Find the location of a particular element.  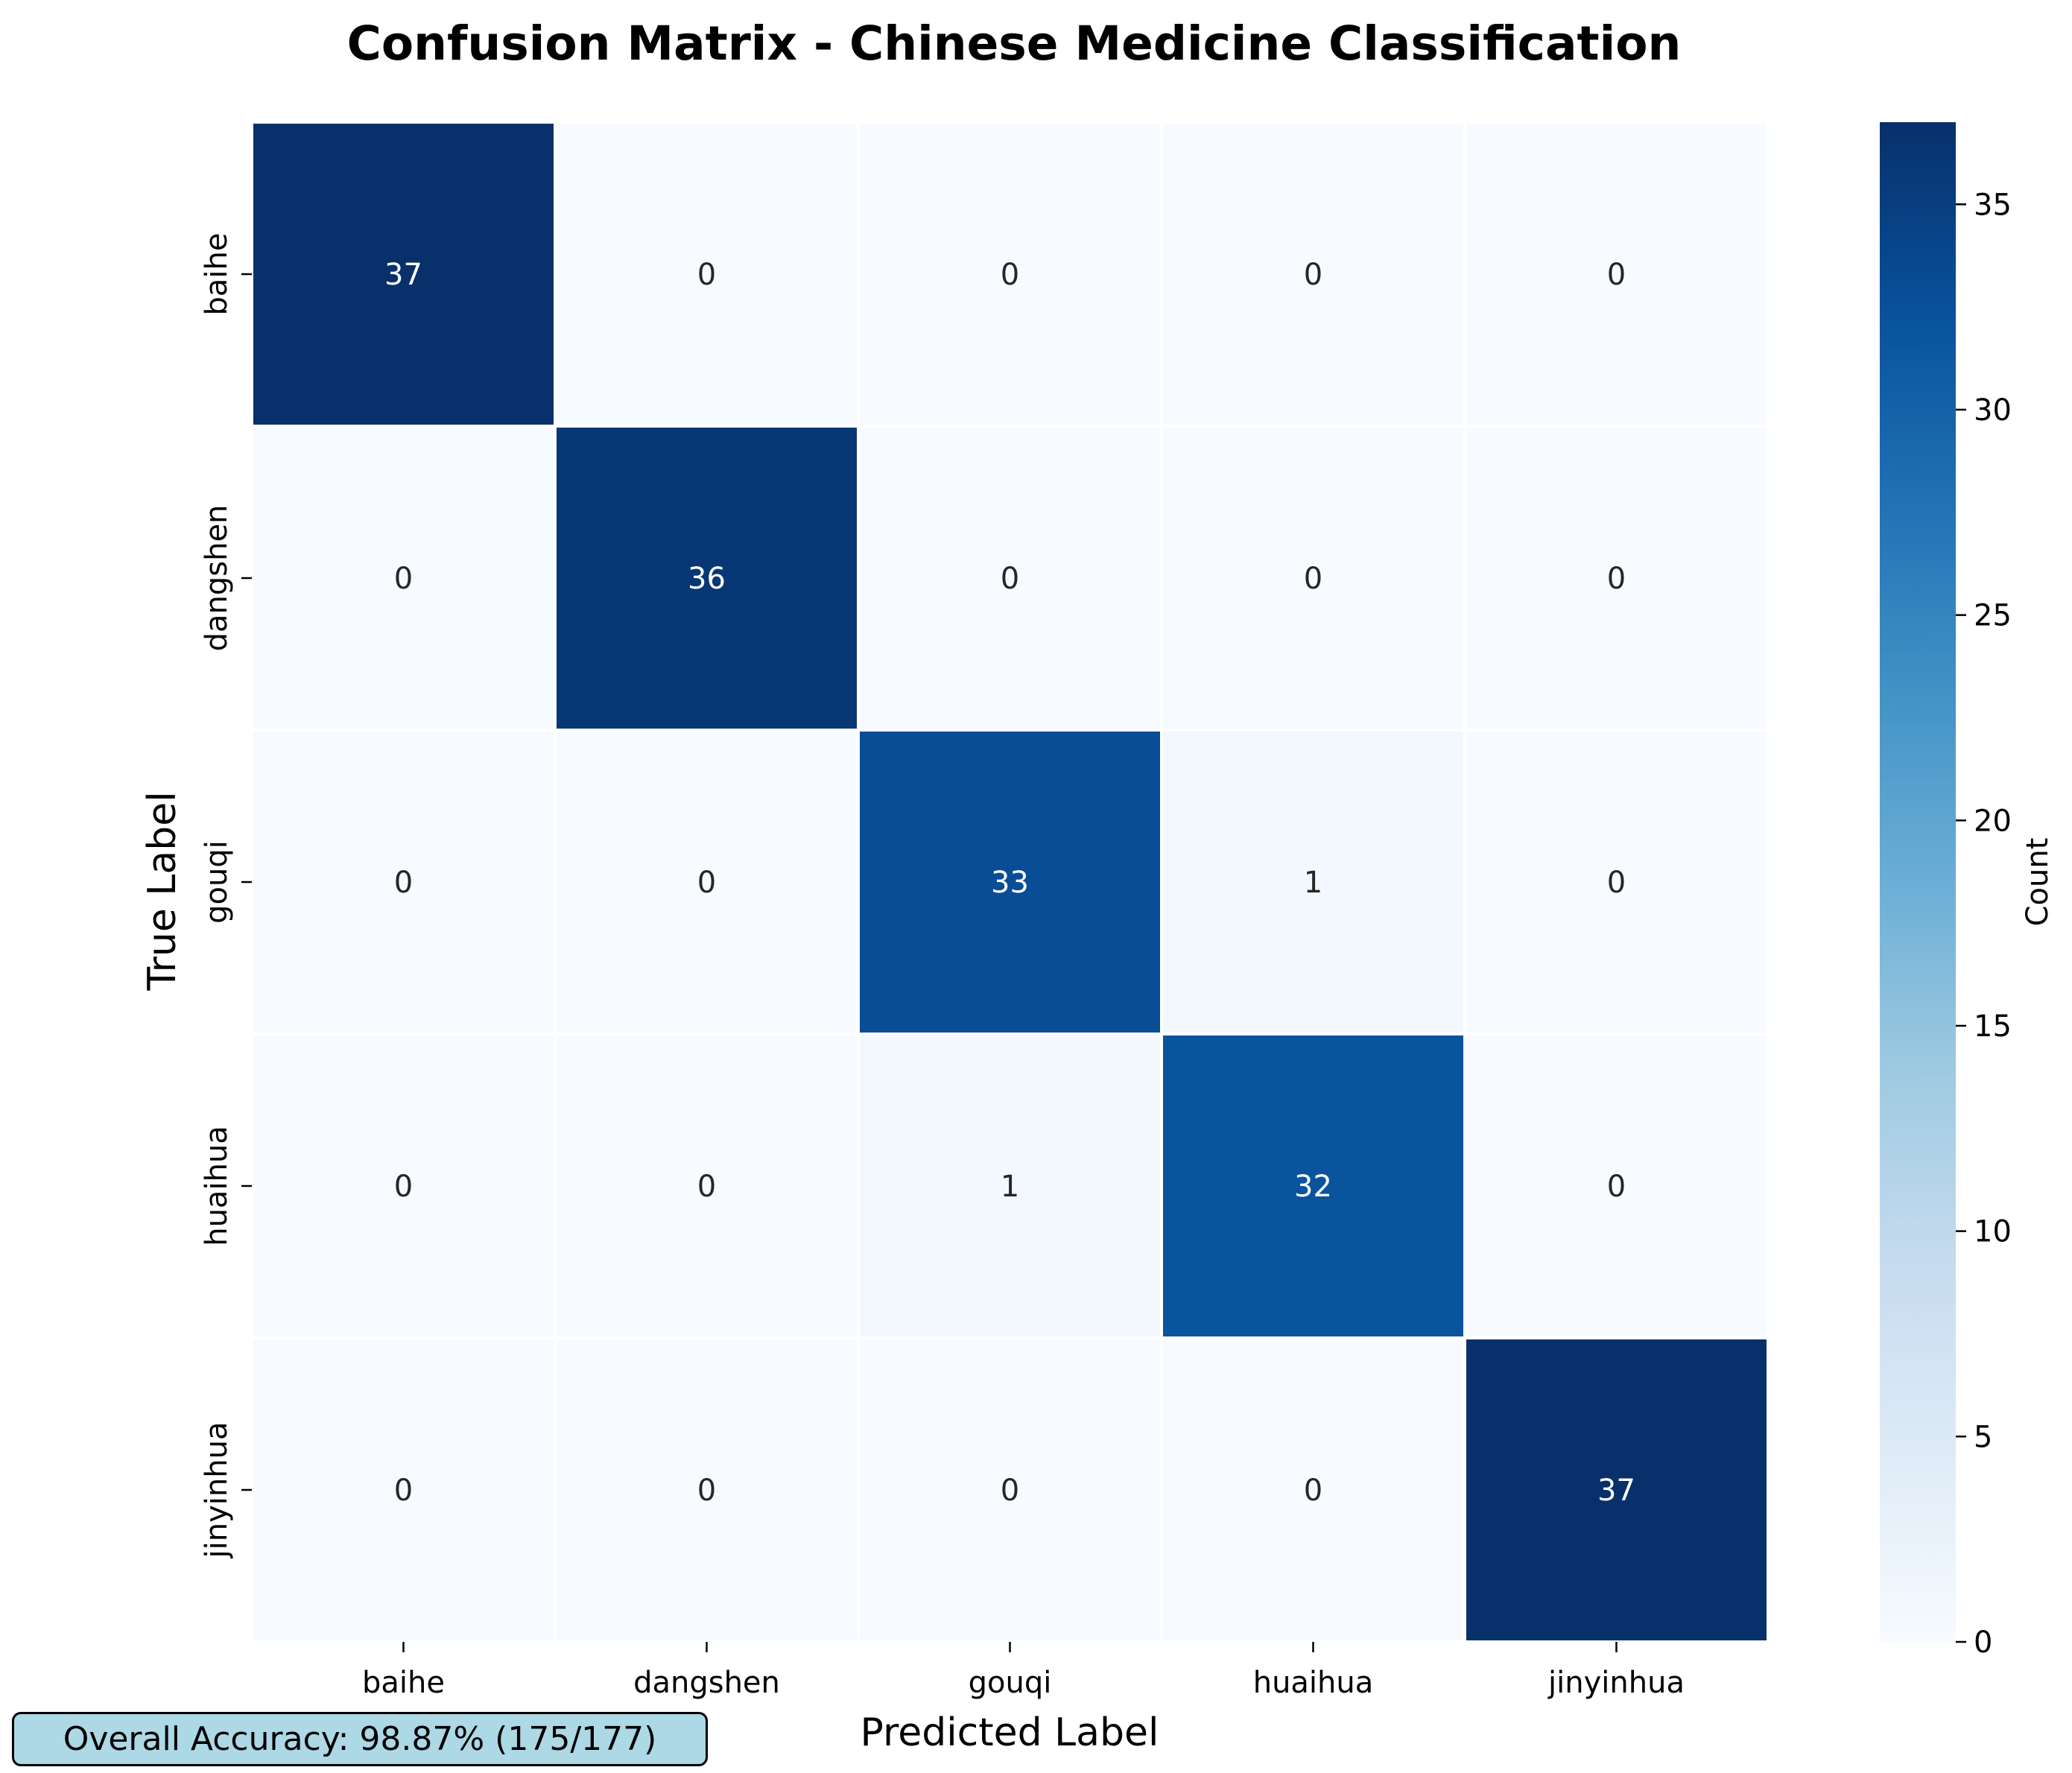

overall-accuracy-annotation: Overall Accuracy: 98.87% (175/177) is located at coordinates (360, 1739).